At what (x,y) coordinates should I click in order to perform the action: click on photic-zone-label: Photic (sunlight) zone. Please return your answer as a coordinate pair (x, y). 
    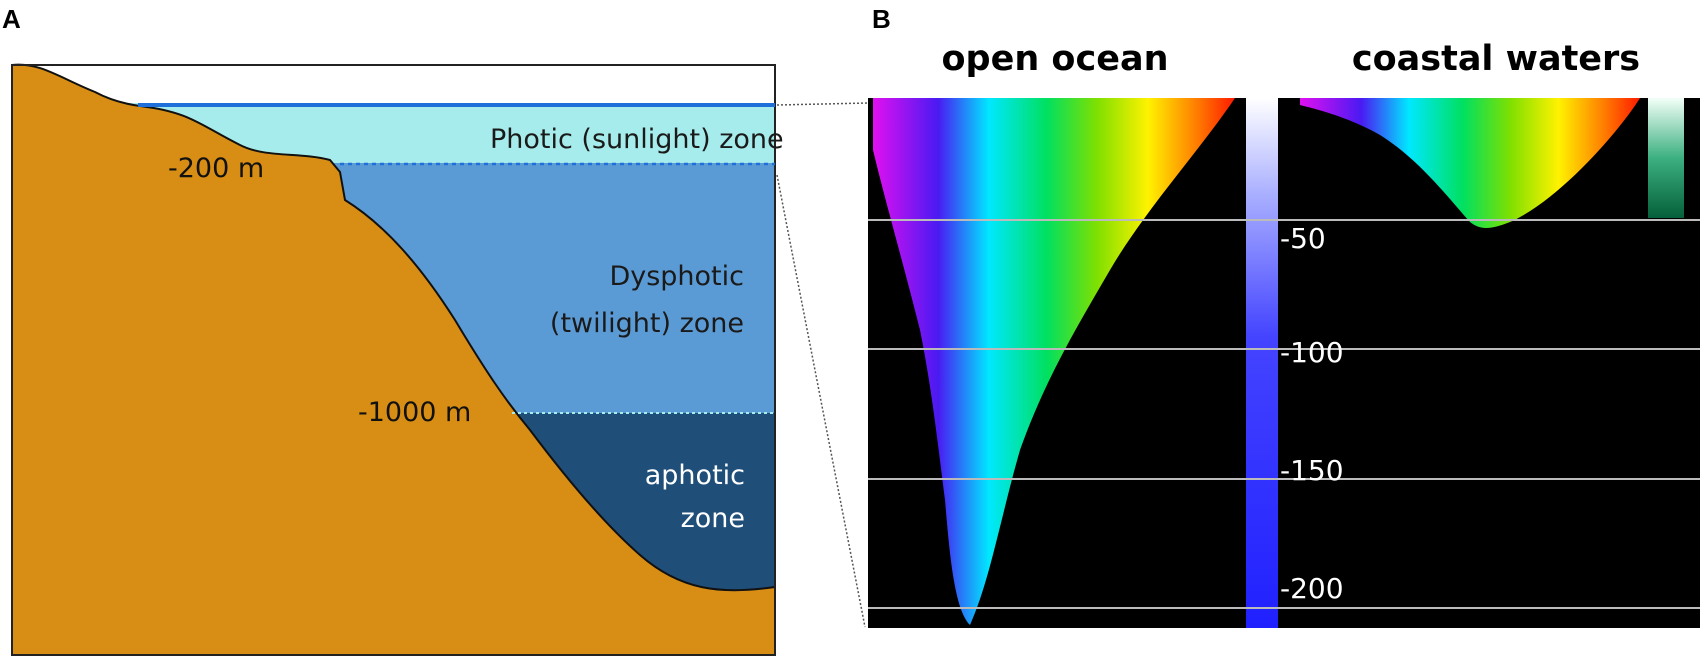
    Looking at the image, I should click on (637, 139).